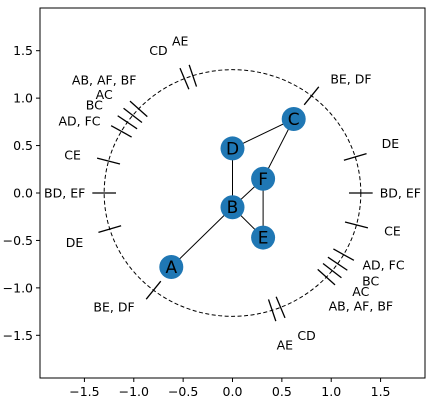 This screenshot has height=413, width=433. What do you see at coordinates (233, 391) in the screenshot?
I see `x-tick-label-3: 0.0` at bounding box center [233, 391].